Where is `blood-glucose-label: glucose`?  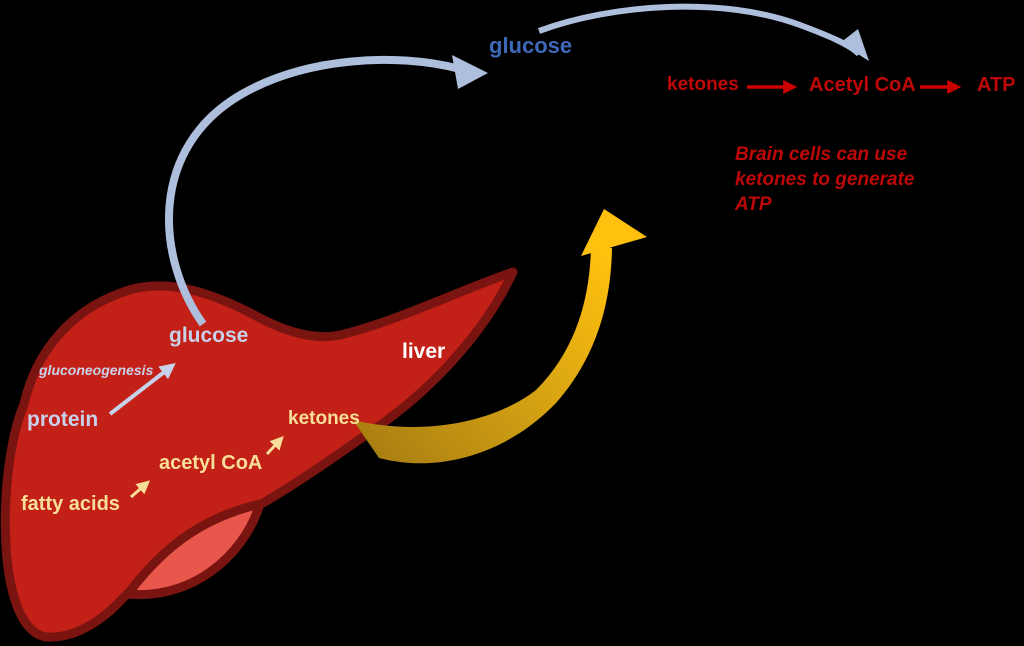
blood-glucose-label: glucose is located at coordinates (531, 45).